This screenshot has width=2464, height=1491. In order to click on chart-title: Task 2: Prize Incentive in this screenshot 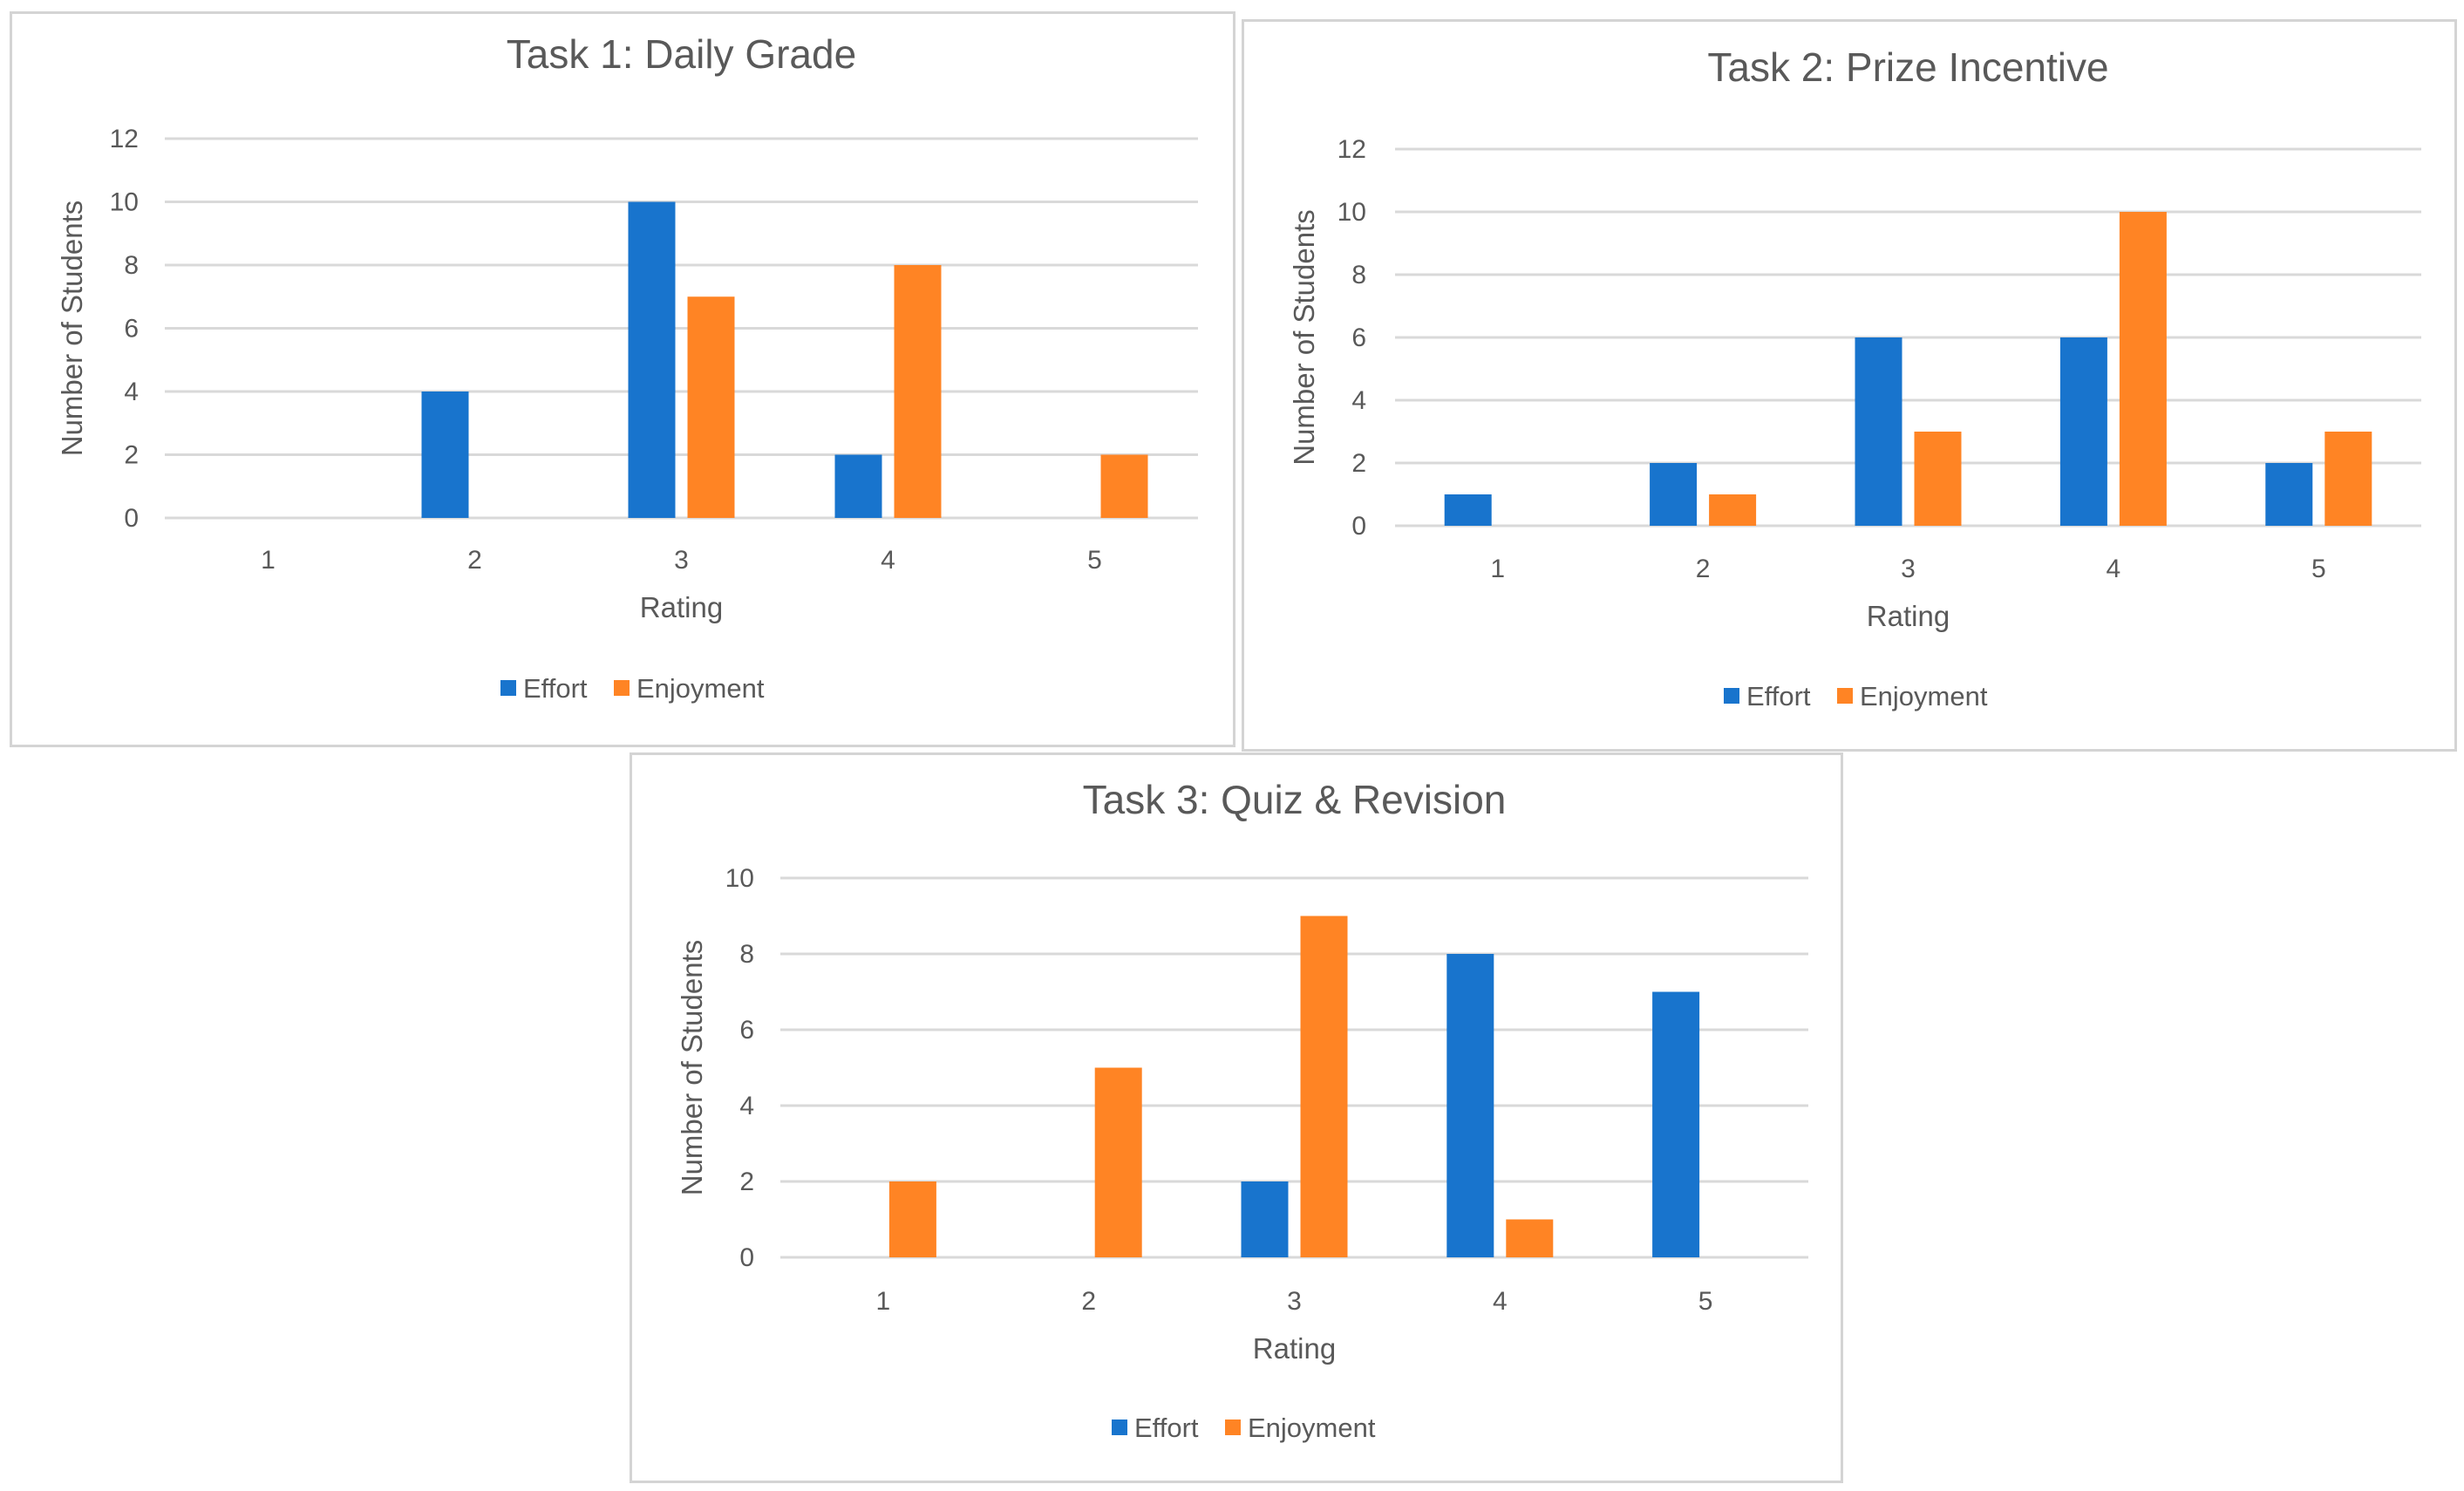, I will do `click(1907, 67)`.